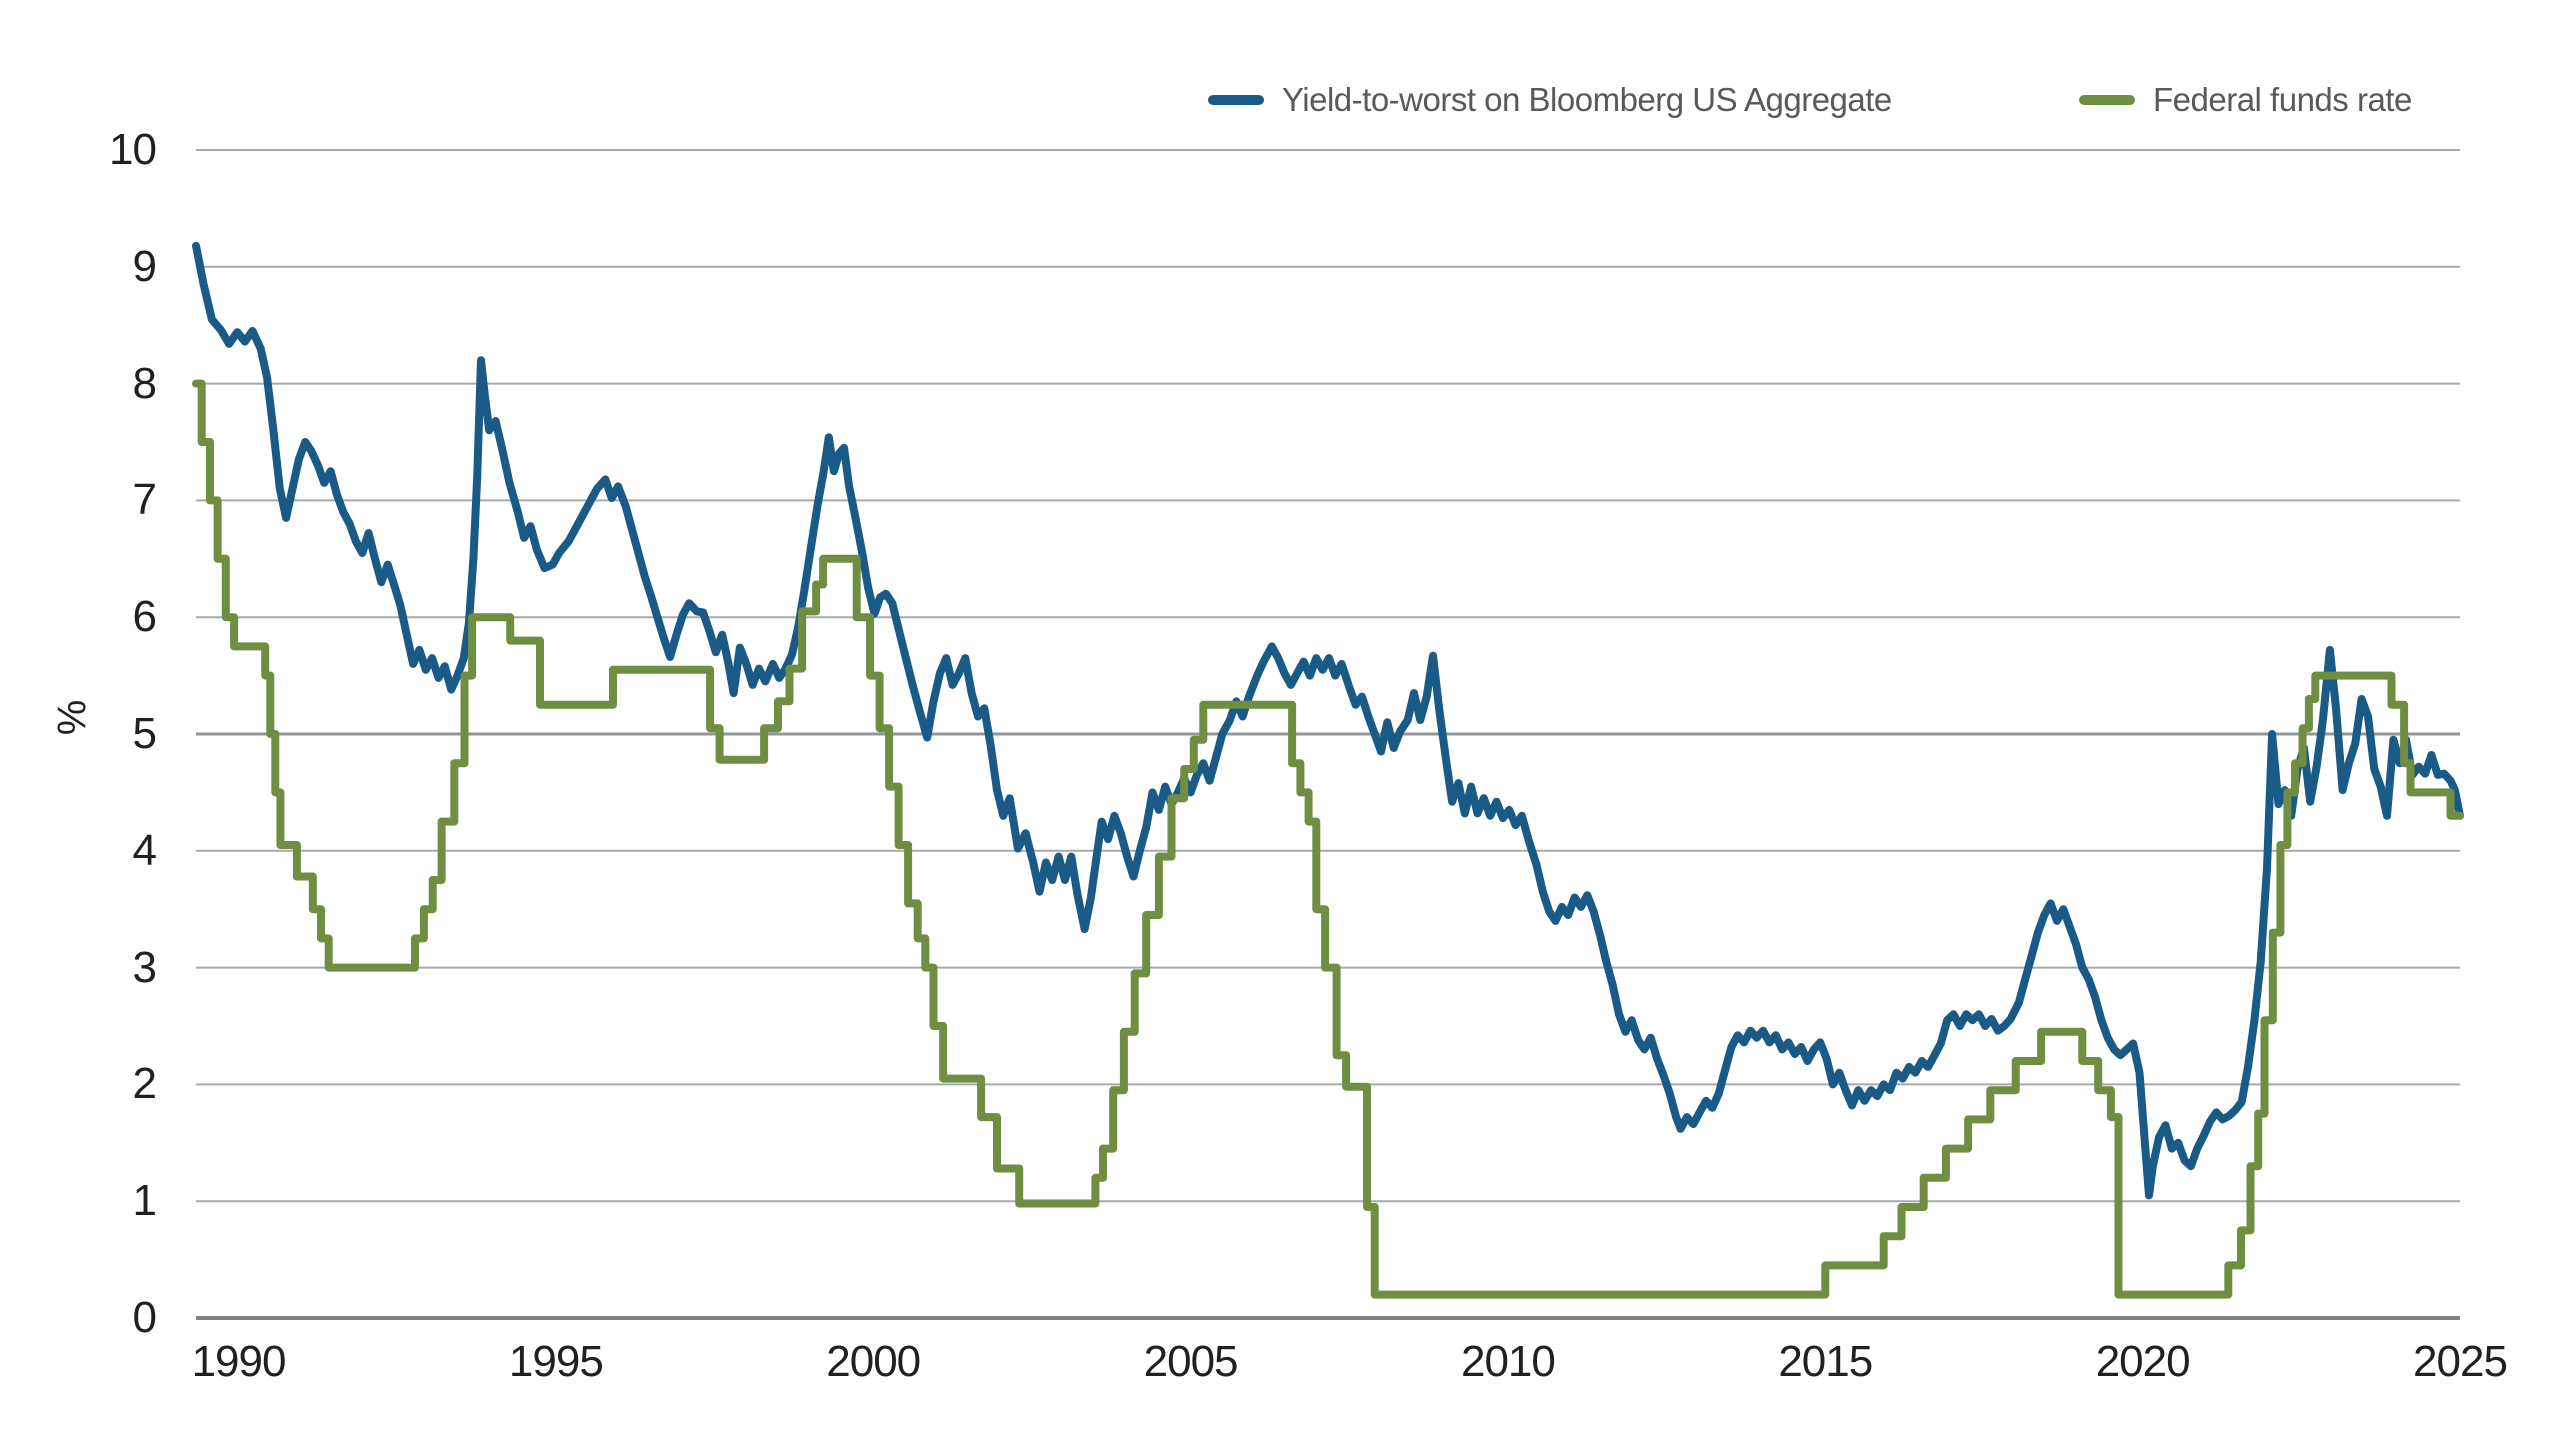  I want to click on y-tick-label-0: 0, so click(144, 1317).